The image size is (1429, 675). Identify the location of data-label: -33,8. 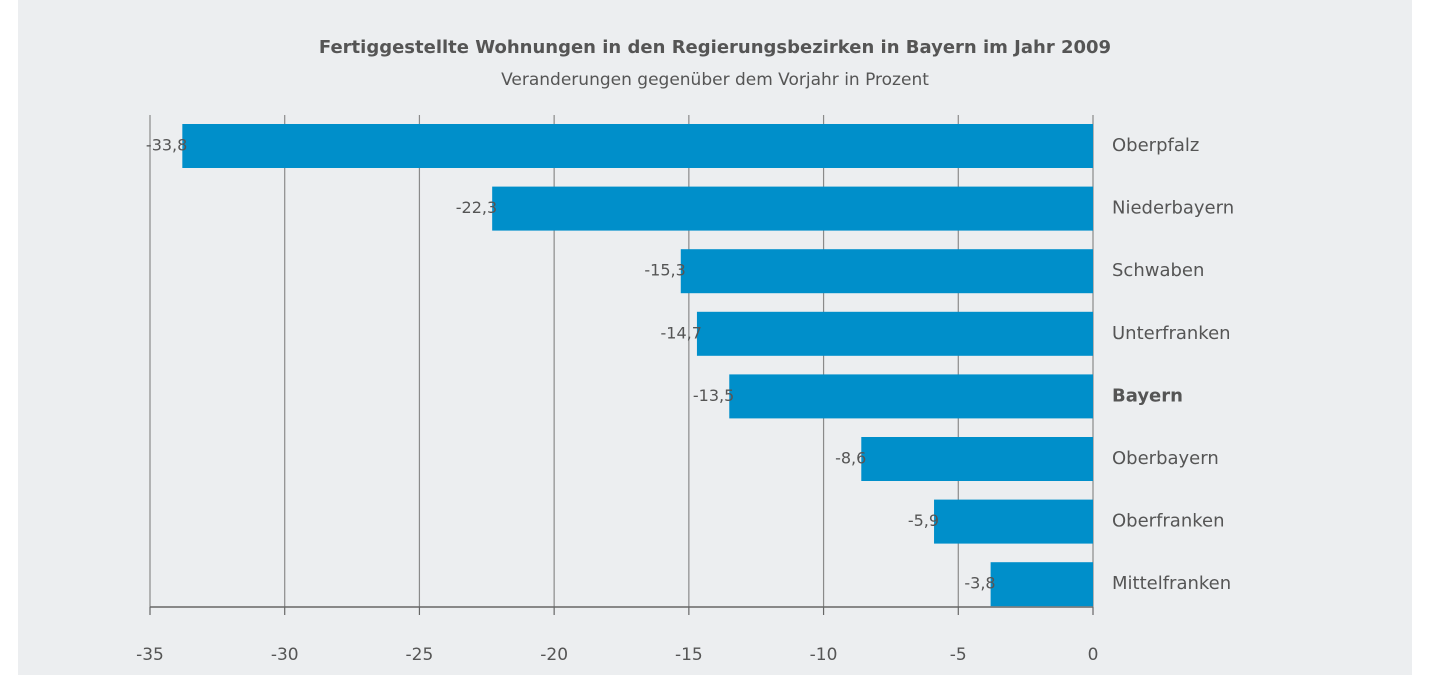
(166, 145).